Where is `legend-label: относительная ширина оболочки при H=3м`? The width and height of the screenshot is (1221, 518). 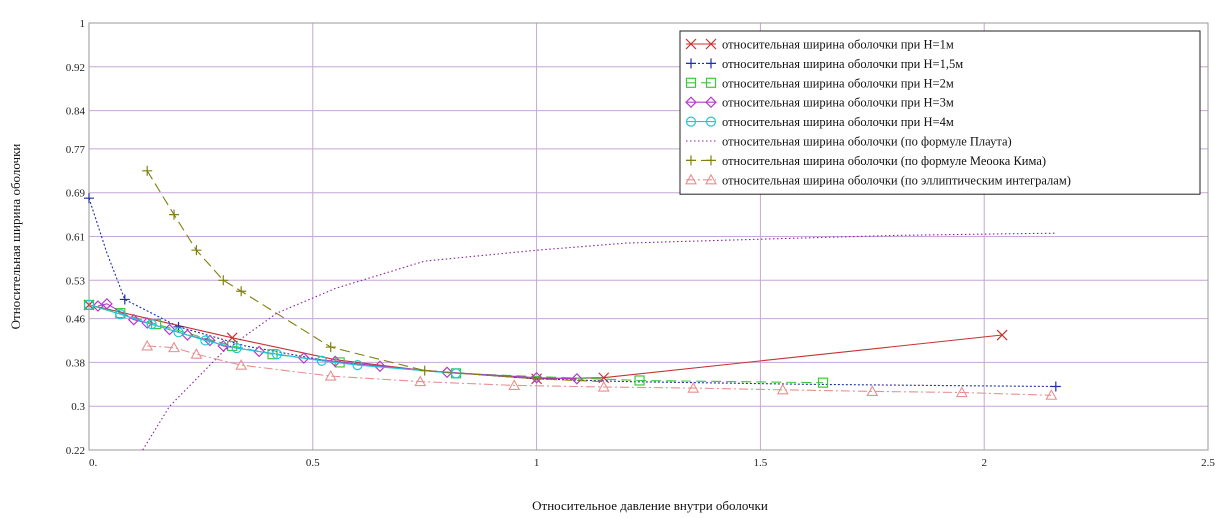 legend-label: относительная ширина оболочки при H=3м is located at coordinates (838, 103).